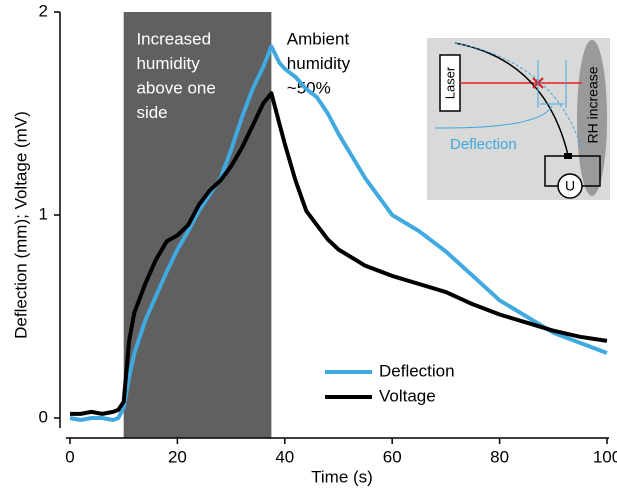 The height and width of the screenshot is (489, 617). I want to click on legend-label: Deflection, so click(417, 370).